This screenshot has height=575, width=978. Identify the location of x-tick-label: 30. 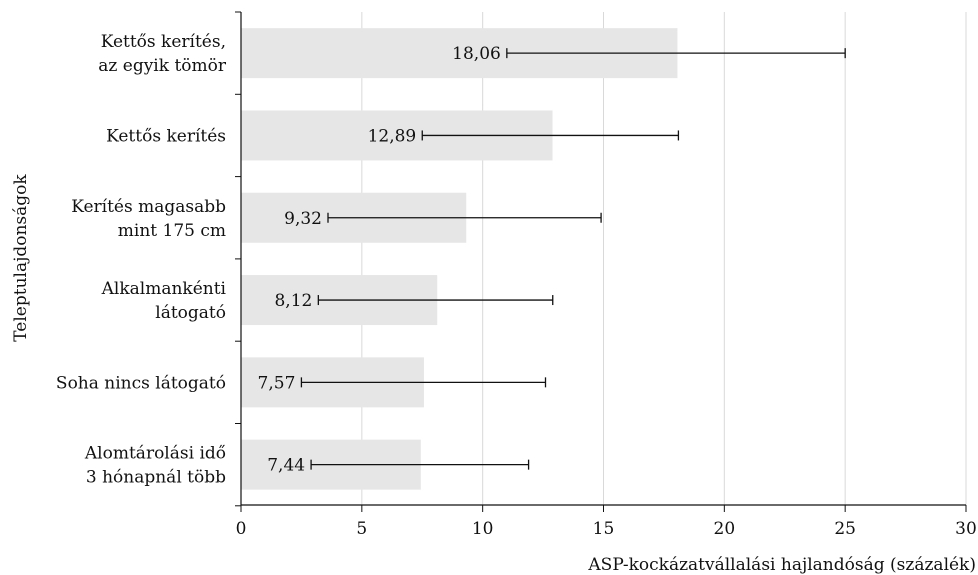
(966, 529).